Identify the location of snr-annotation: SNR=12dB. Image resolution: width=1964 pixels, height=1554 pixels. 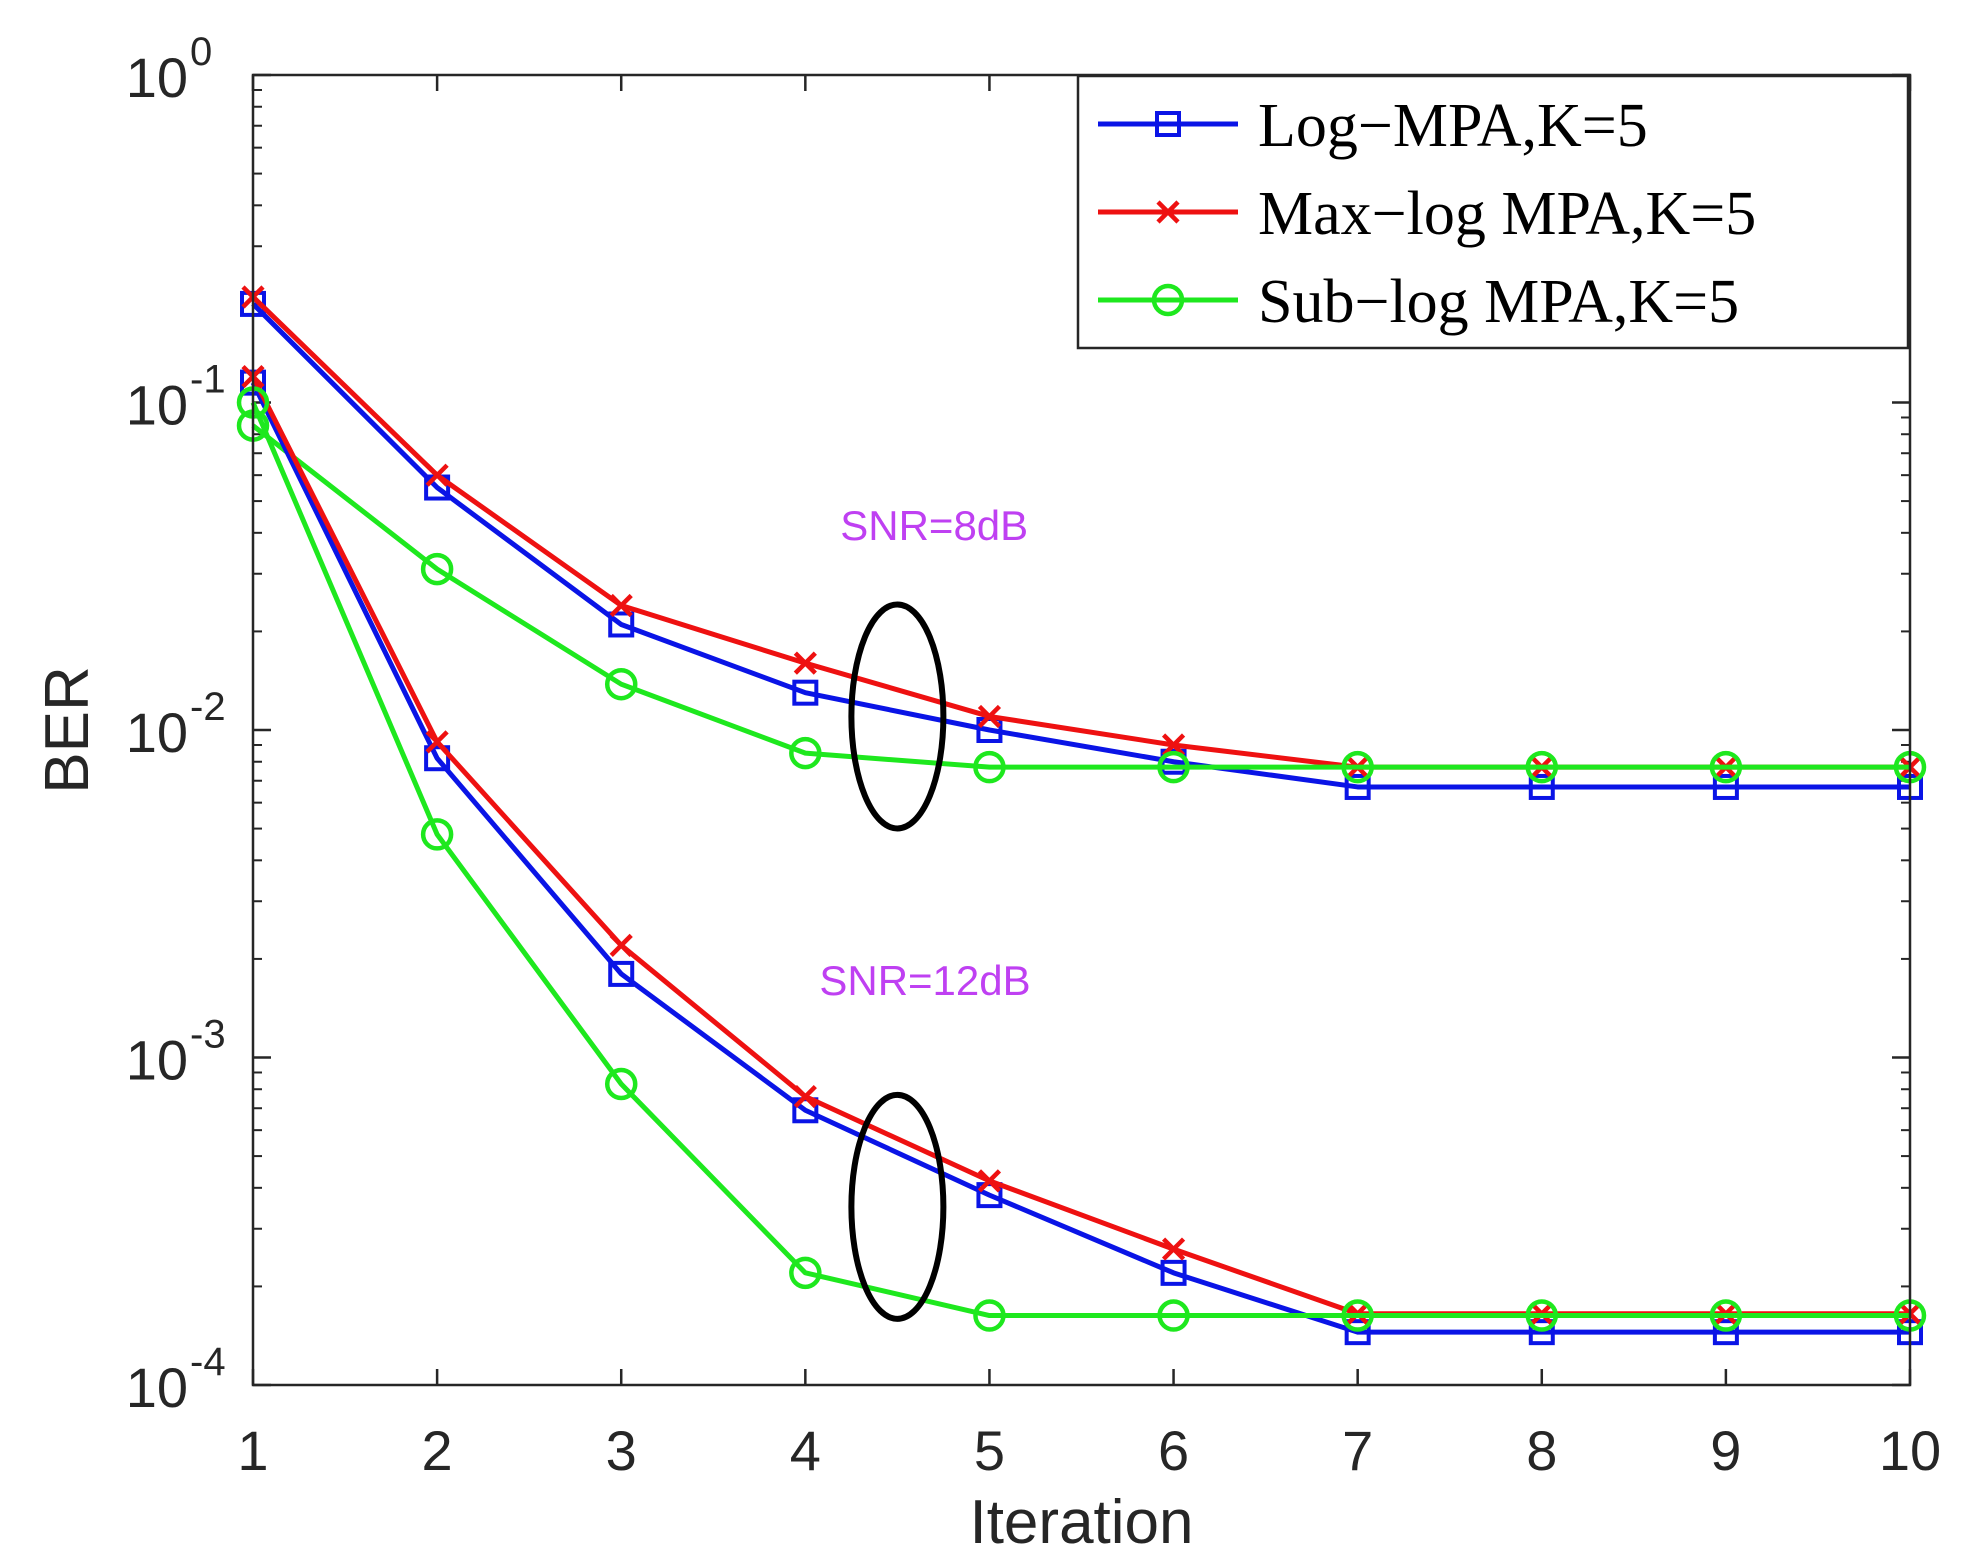
(924, 980).